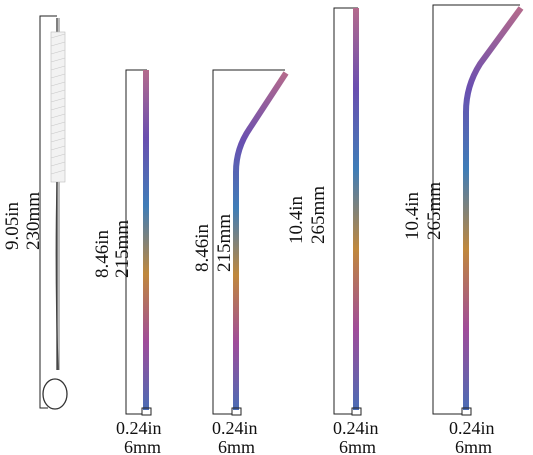 This screenshot has height=455, width=533. What do you see at coordinates (412, 215) in the screenshot?
I see `bent-long-length-in: 10.4in` at bounding box center [412, 215].